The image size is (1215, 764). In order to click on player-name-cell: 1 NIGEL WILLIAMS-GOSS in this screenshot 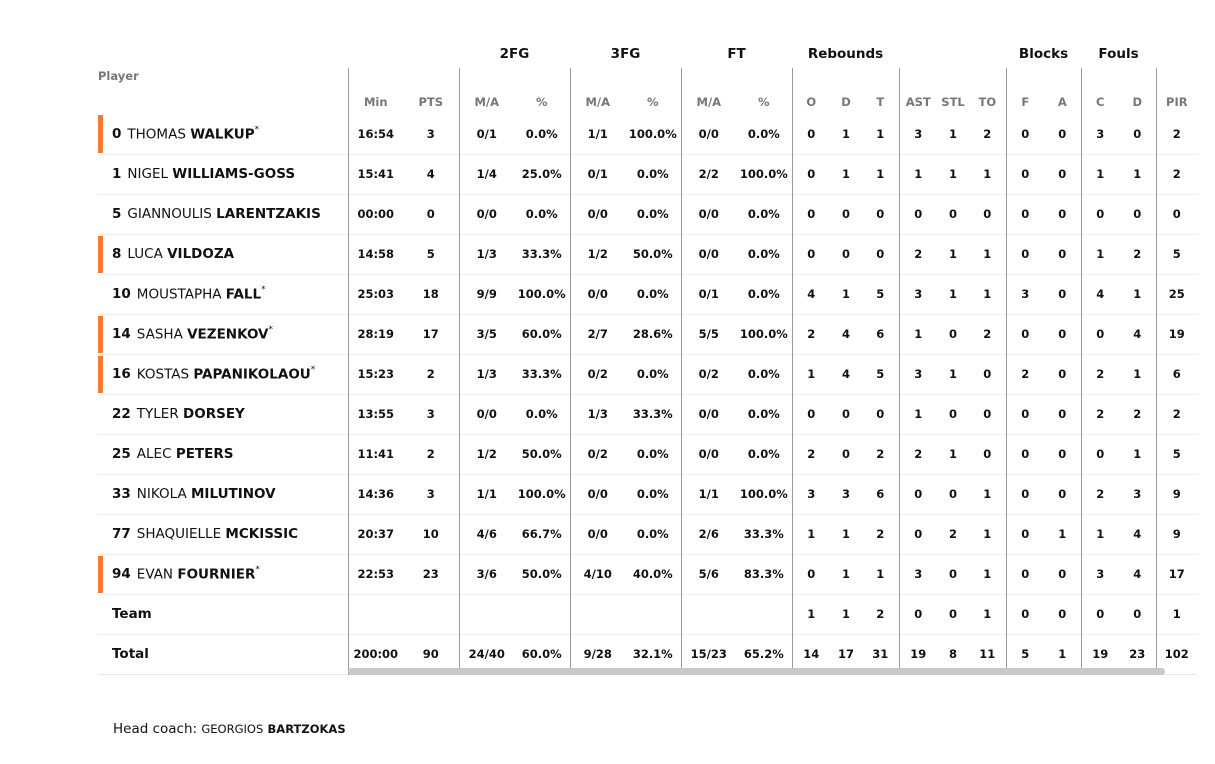, I will do `click(223, 174)`.